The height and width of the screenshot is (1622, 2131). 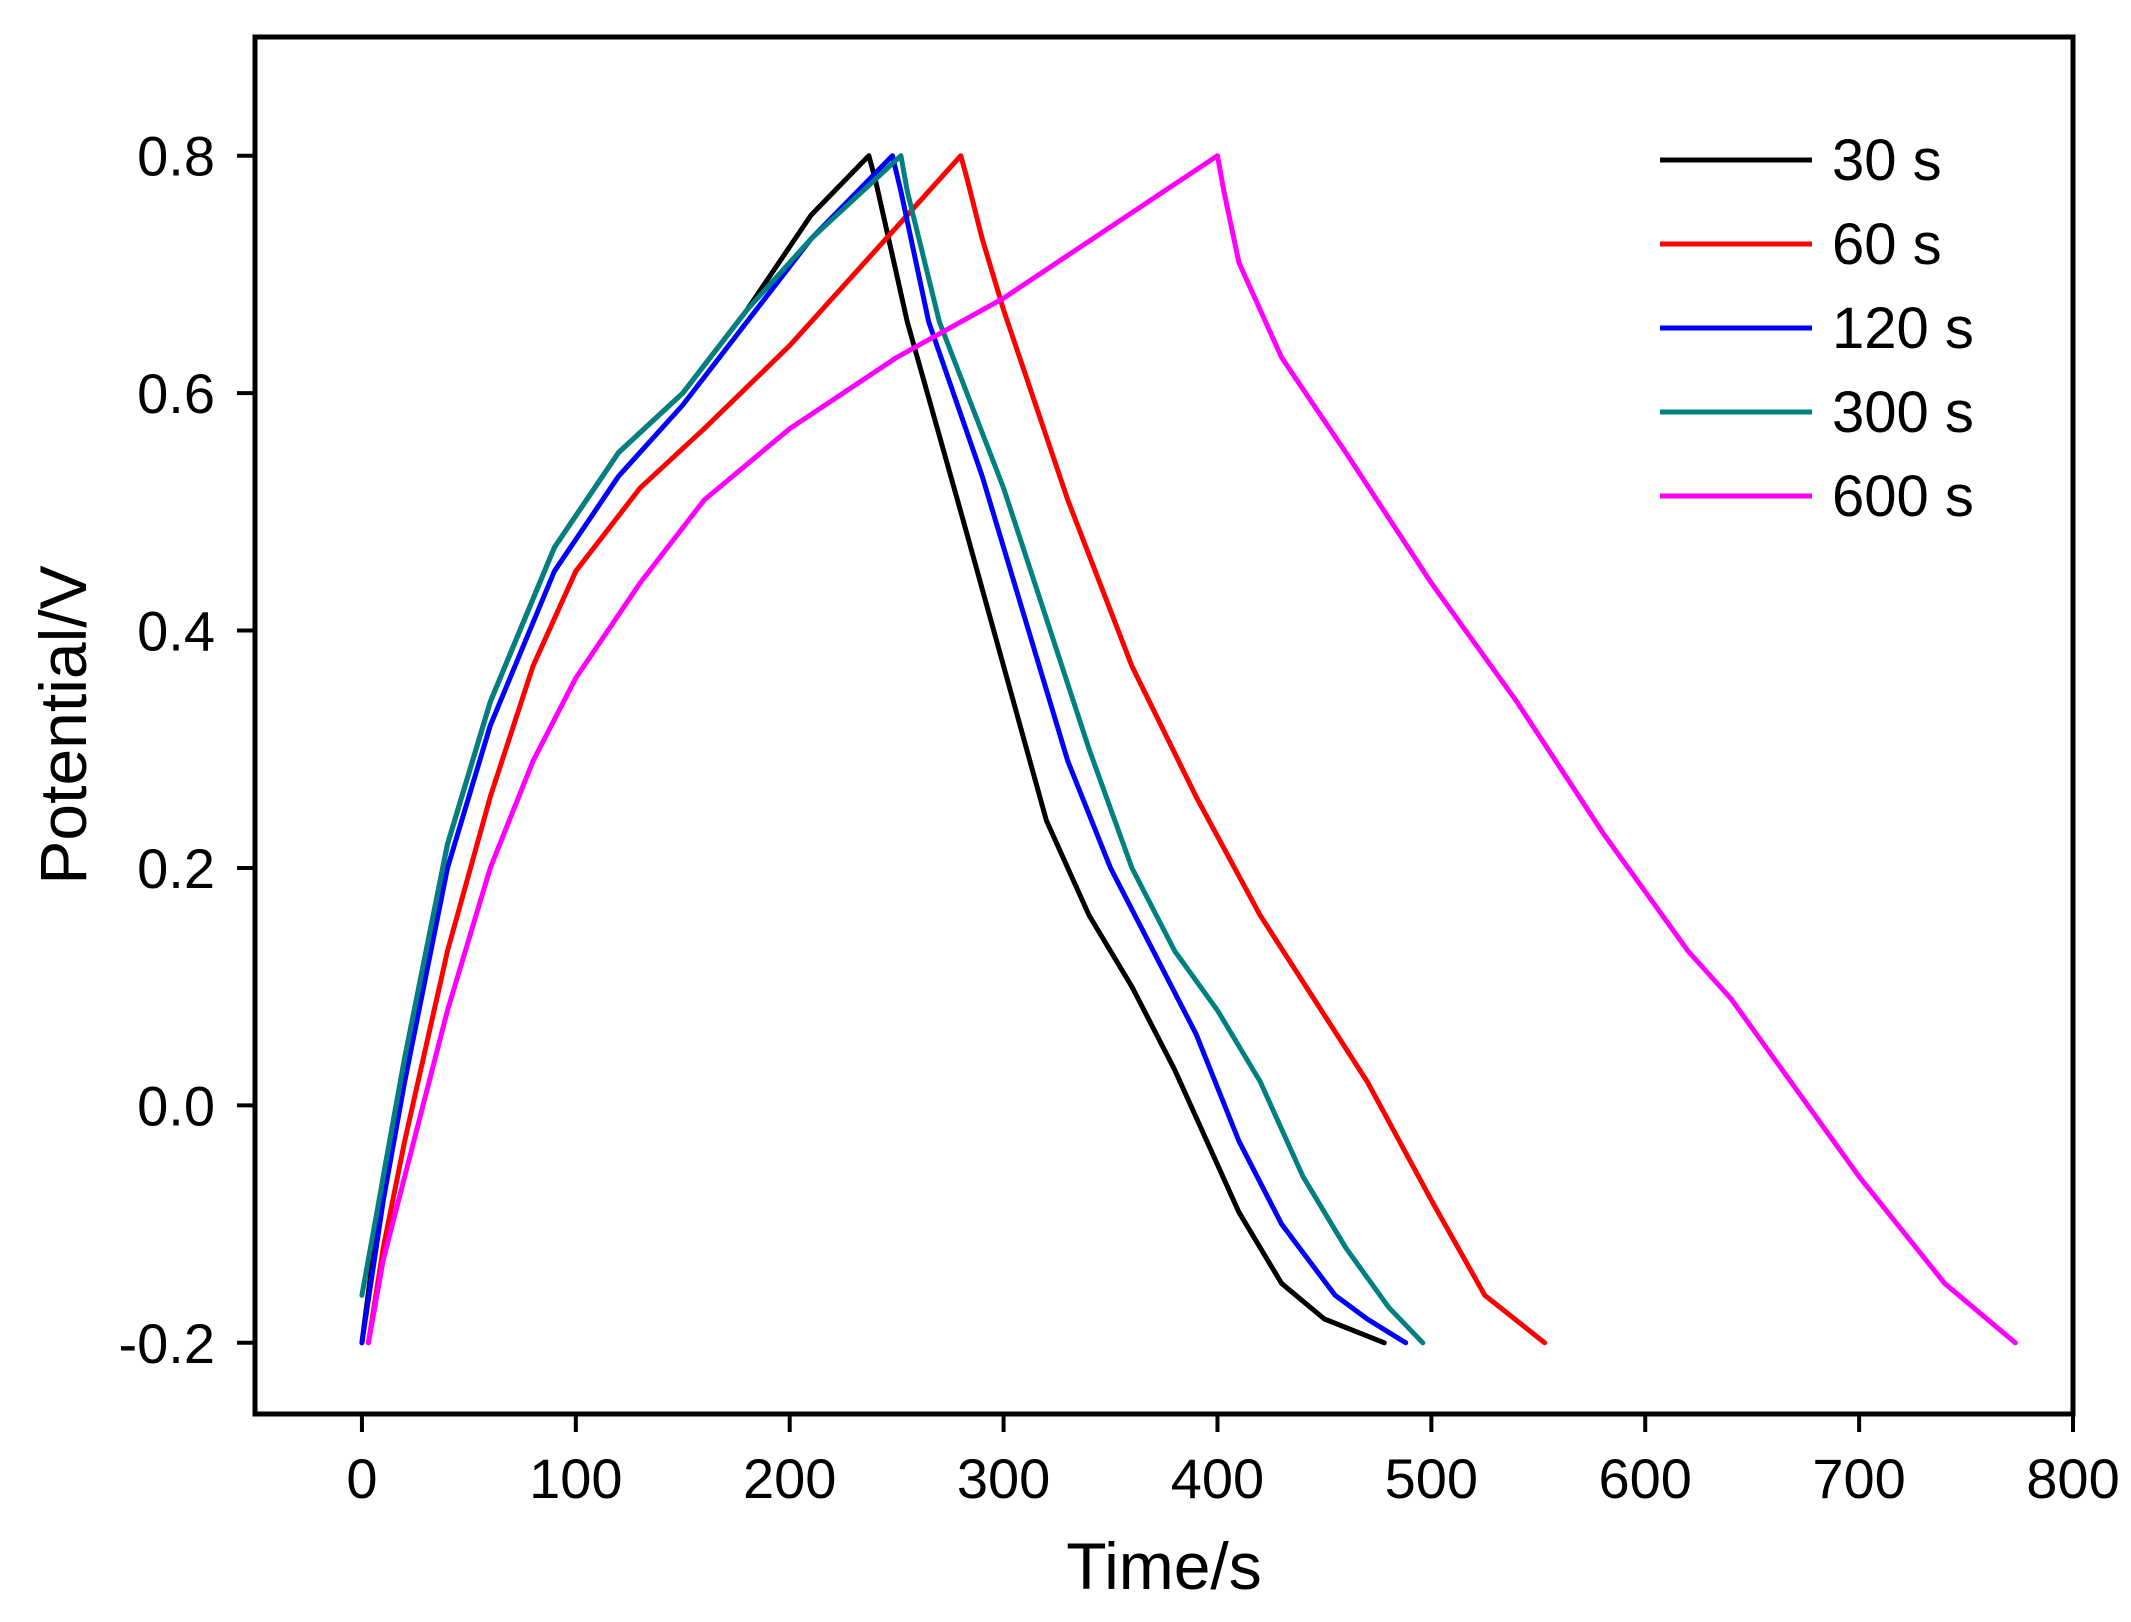 I want to click on y-axis-title: Potential/V, so click(x=63, y=724).